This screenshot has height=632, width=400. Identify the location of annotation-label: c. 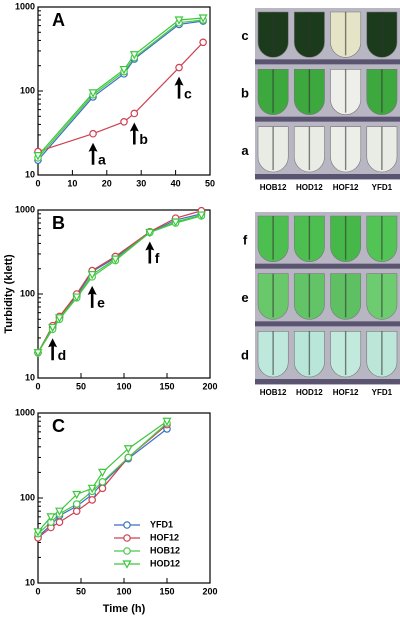
(188, 93).